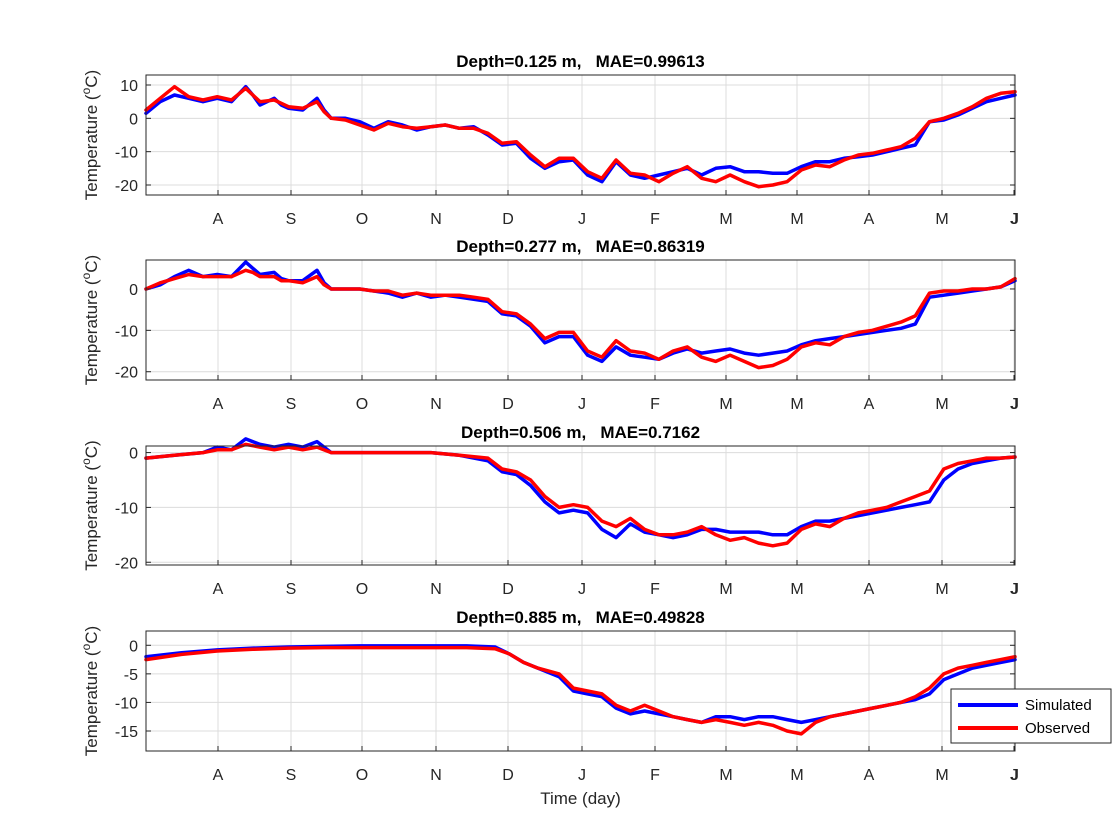 The image size is (1120, 840). I want to click on x-axis-label: Time (day), so click(580, 798).